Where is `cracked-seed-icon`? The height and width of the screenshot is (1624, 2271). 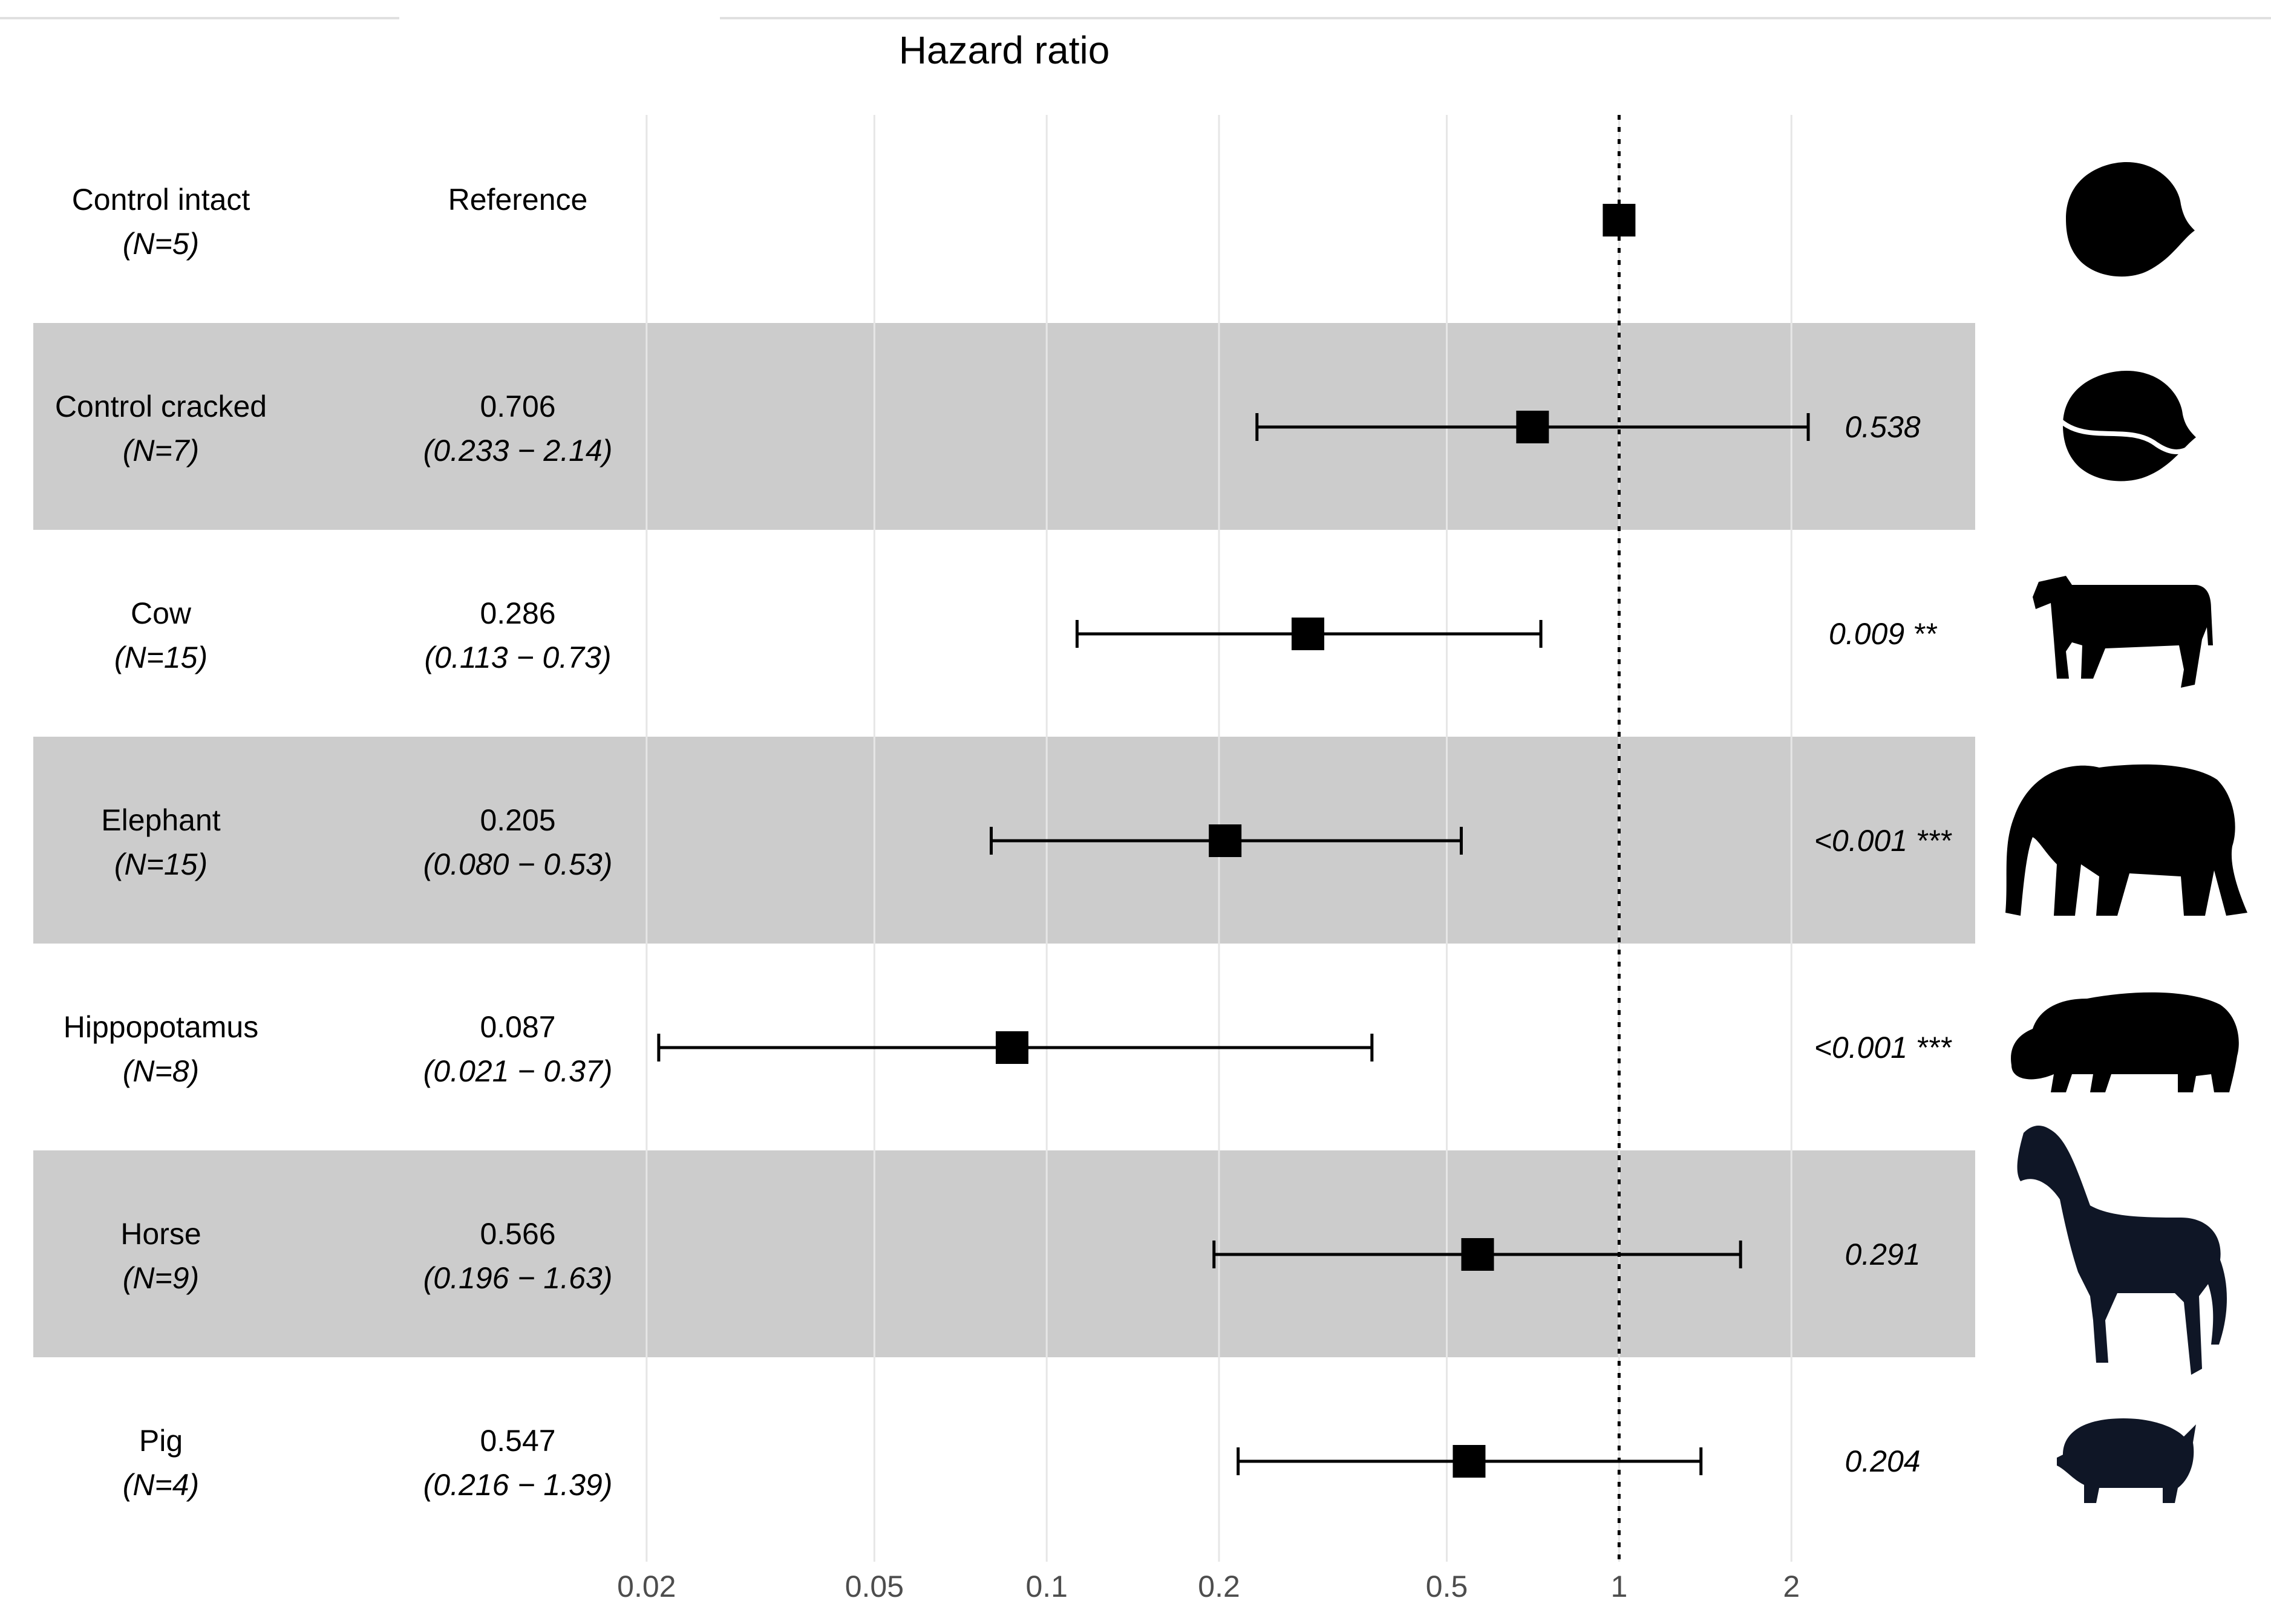 cracked-seed-icon is located at coordinates (2127, 426).